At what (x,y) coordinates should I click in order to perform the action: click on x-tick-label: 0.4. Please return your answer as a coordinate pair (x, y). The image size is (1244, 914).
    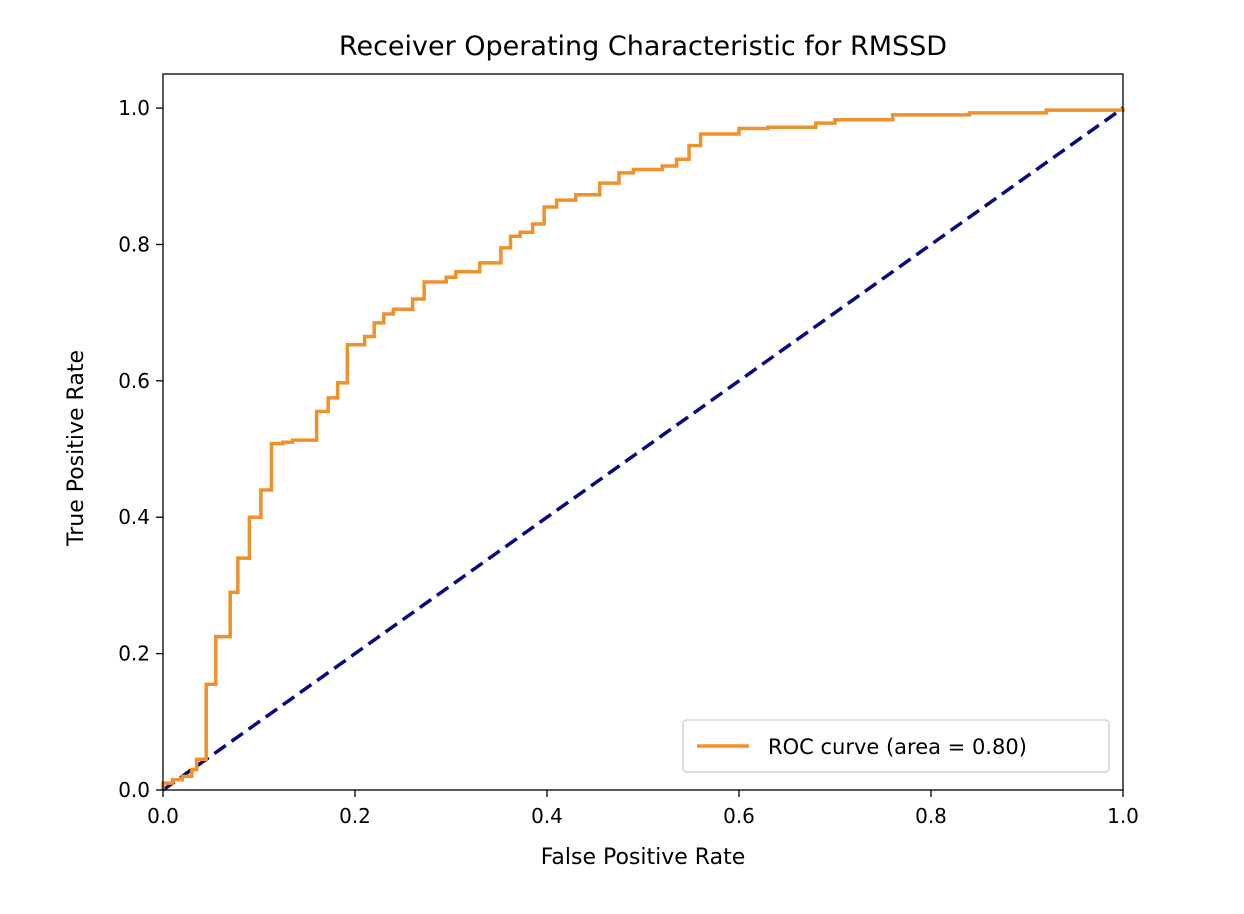
    Looking at the image, I should click on (547, 816).